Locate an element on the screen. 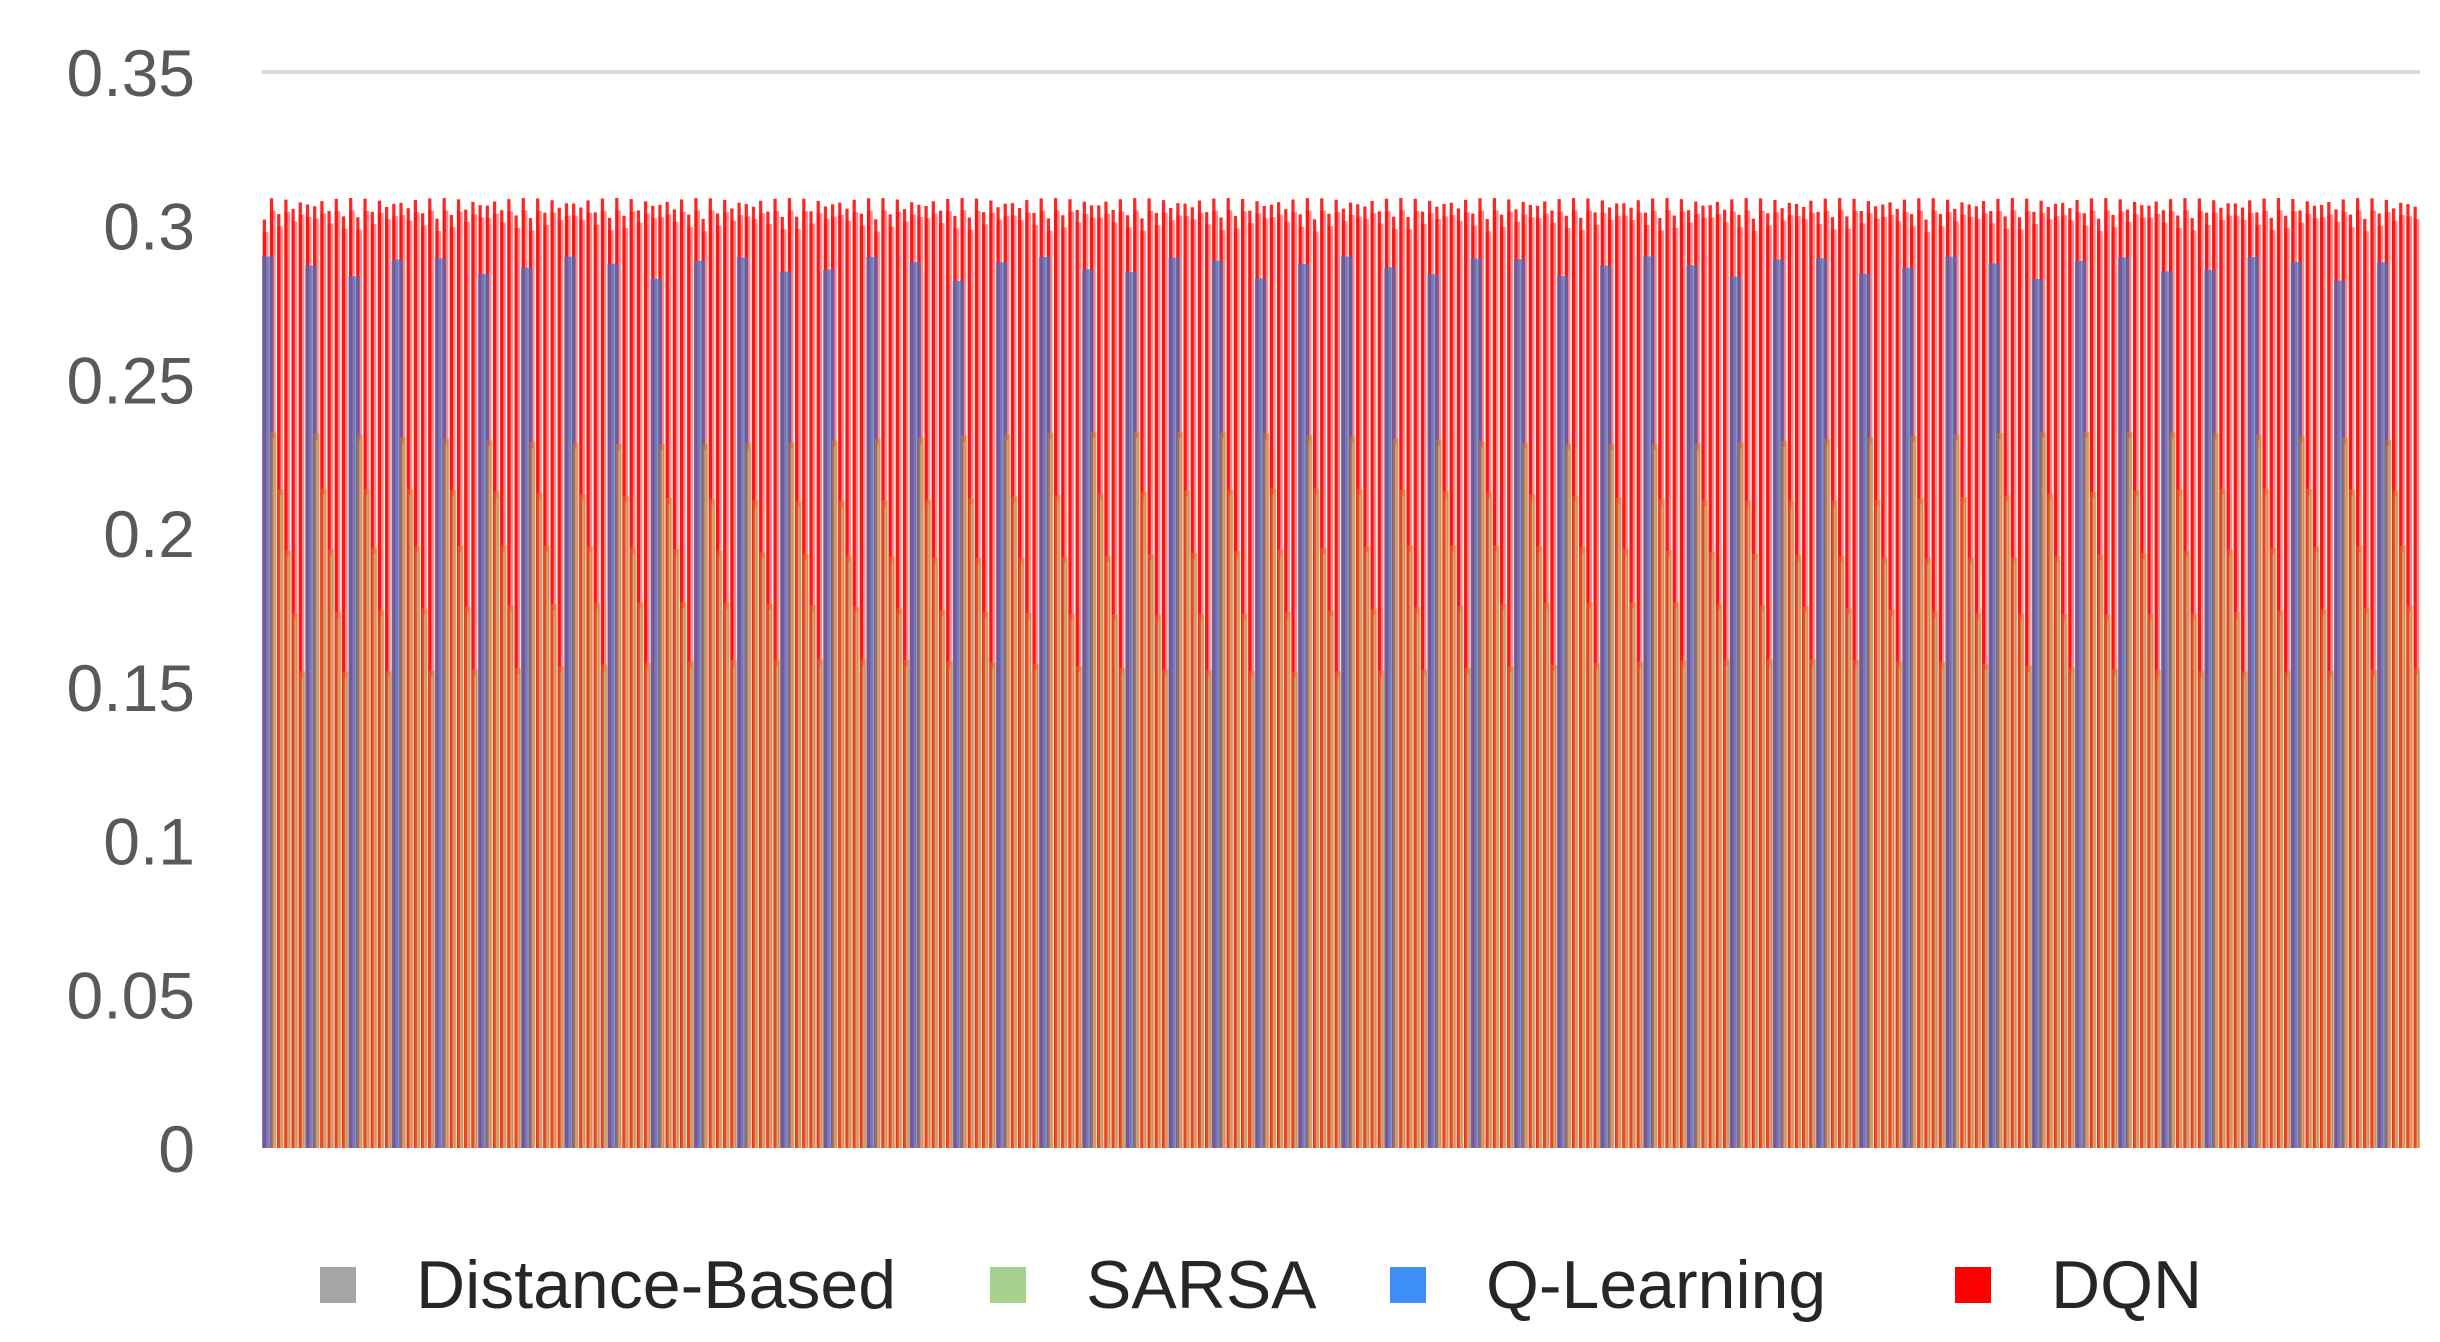  legend-item-dqn: DQN is located at coordinates (2078, 1285).